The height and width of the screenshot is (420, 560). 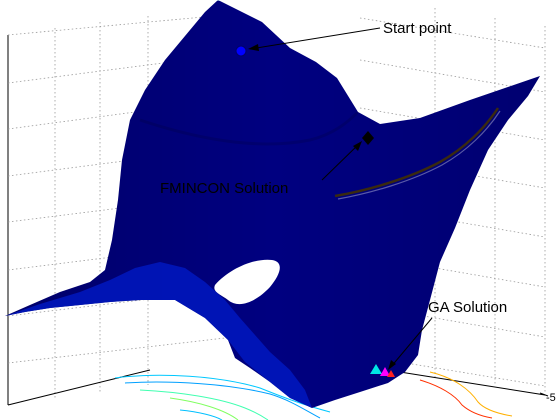 I want to click on tick-label-right: -5, so click(x=551, y=398).